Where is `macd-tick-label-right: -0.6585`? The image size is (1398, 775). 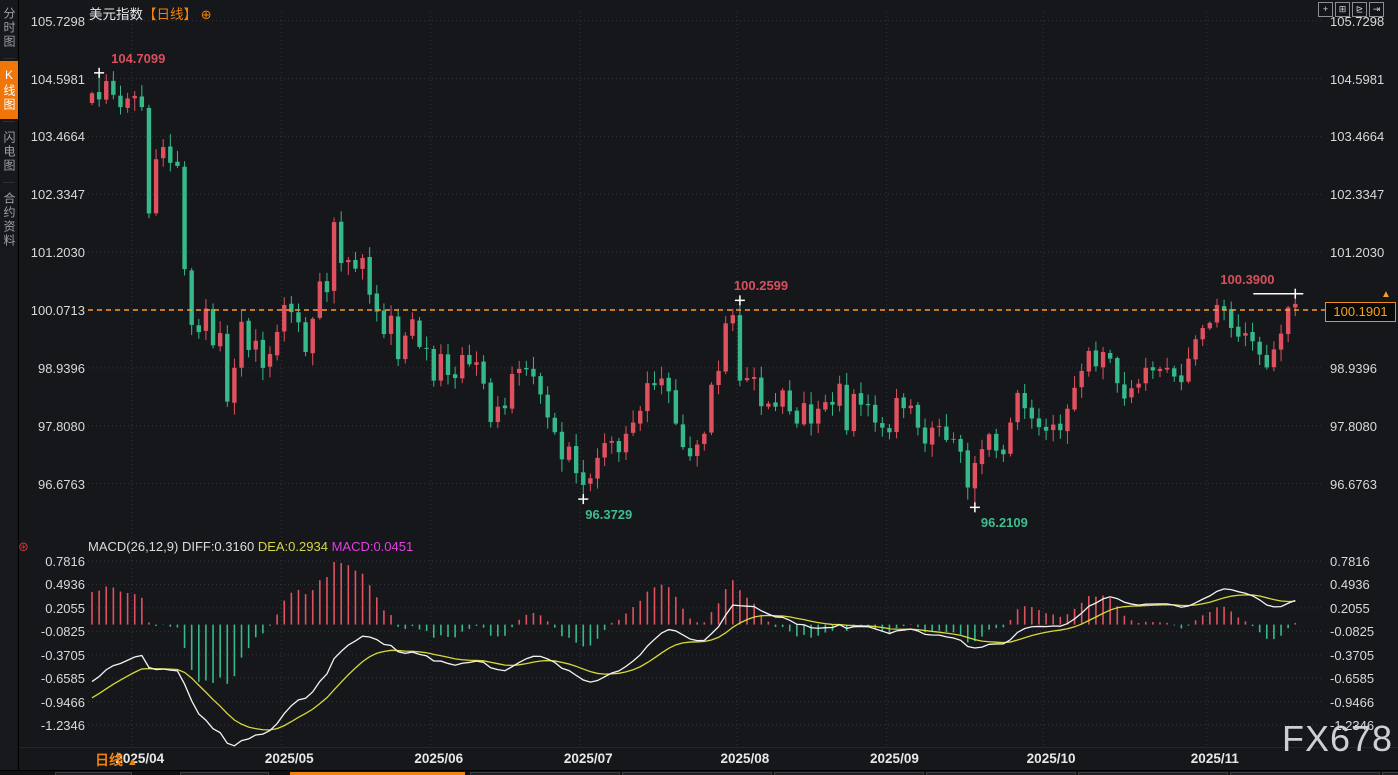
macd-tick-label-right: -0.6585 is located at coordinates (1352, 679).